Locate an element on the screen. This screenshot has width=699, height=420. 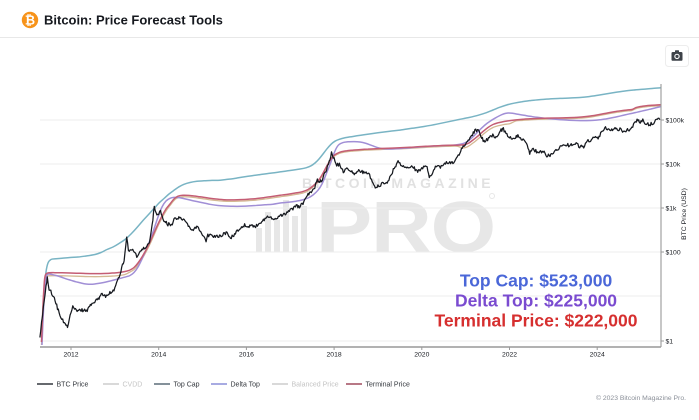
svg-text: © 2023 Bitcoin Magazine Pro. is located at coordinates (641, 398).